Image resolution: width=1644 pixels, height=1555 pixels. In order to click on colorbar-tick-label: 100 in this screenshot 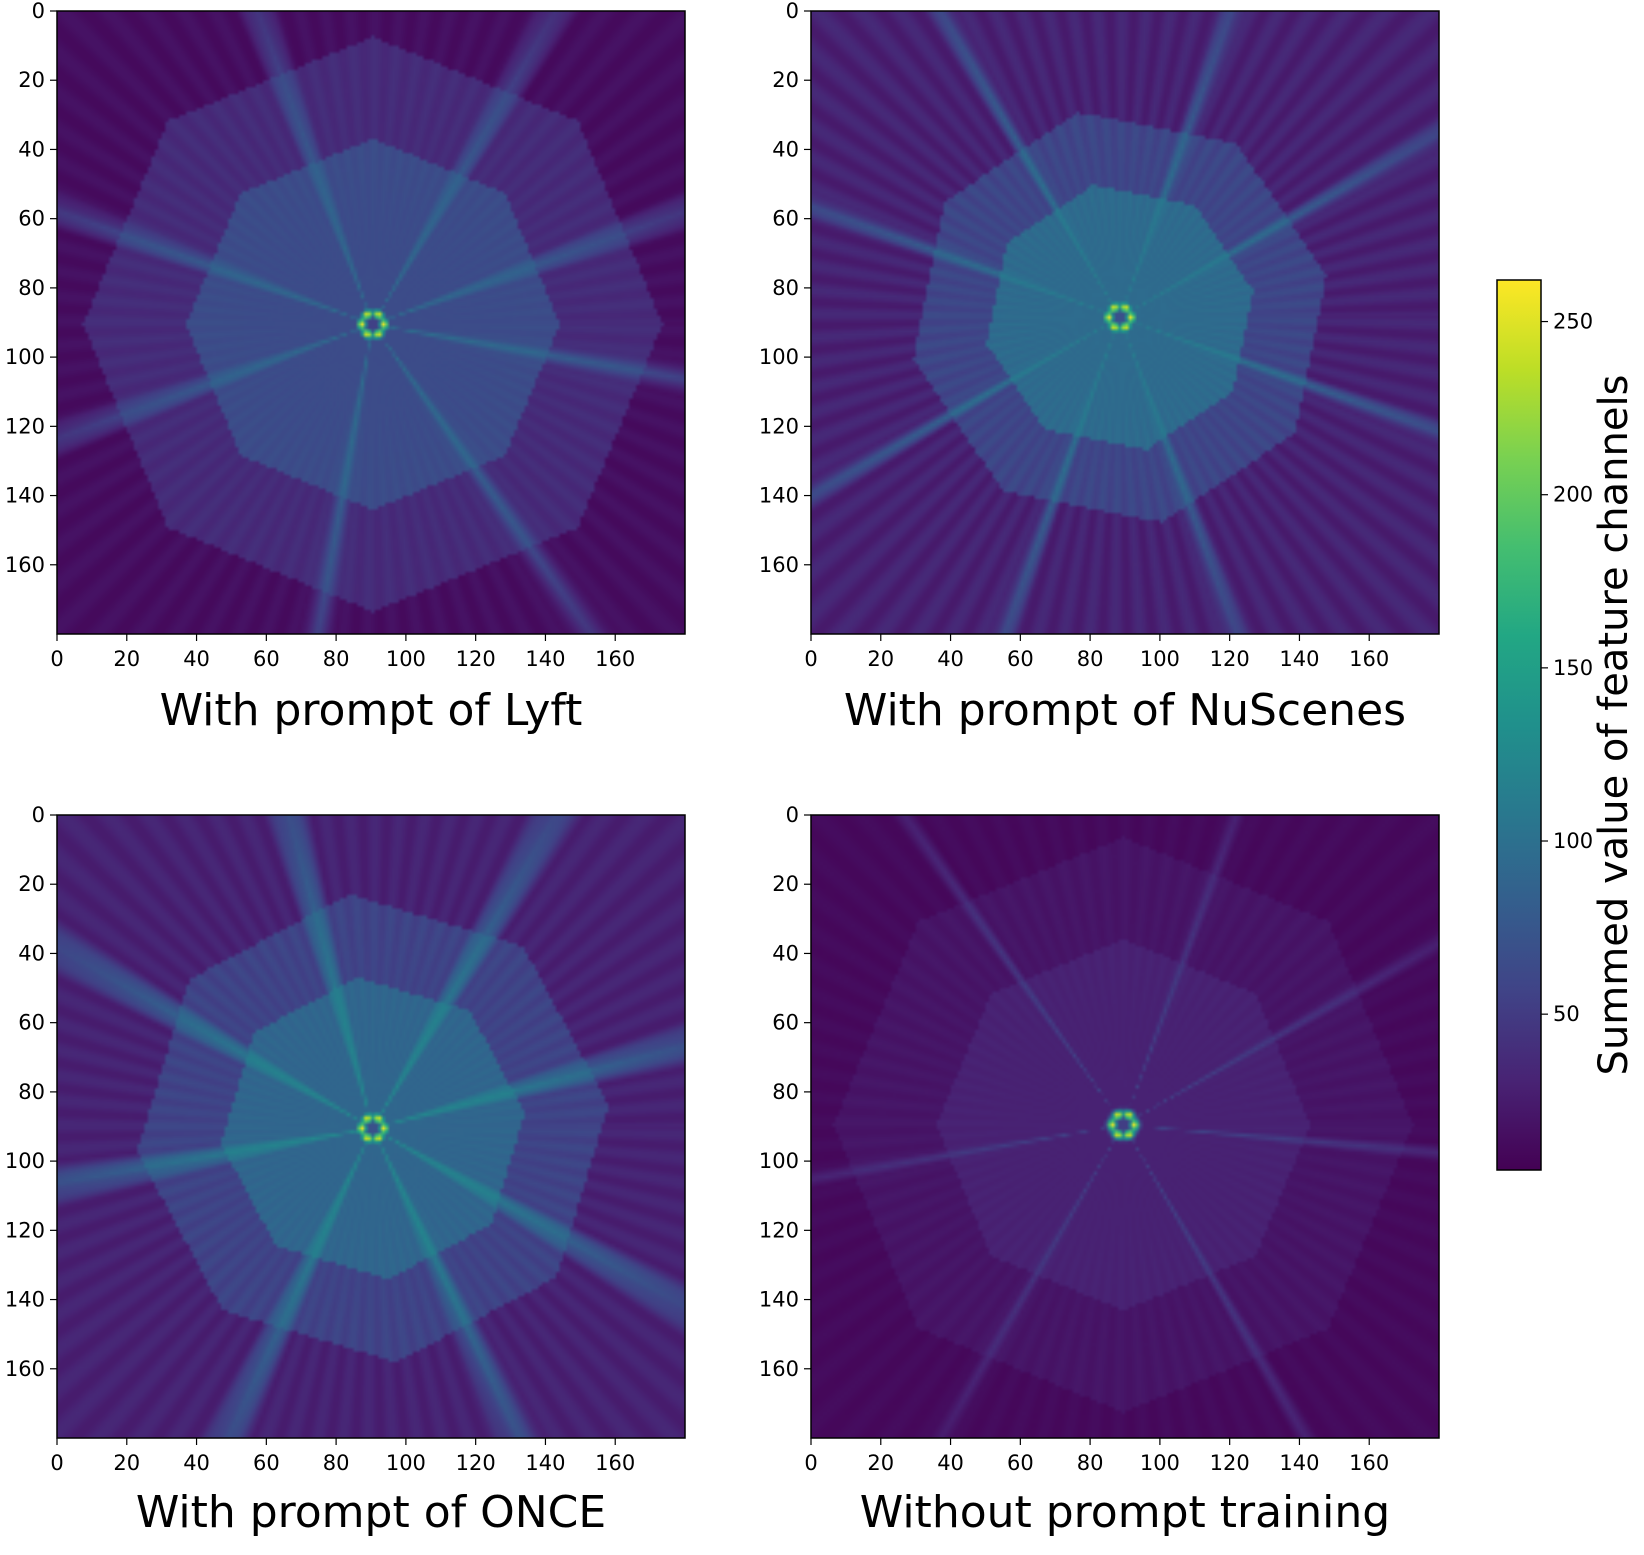, I will do `click(1573, 841)`.